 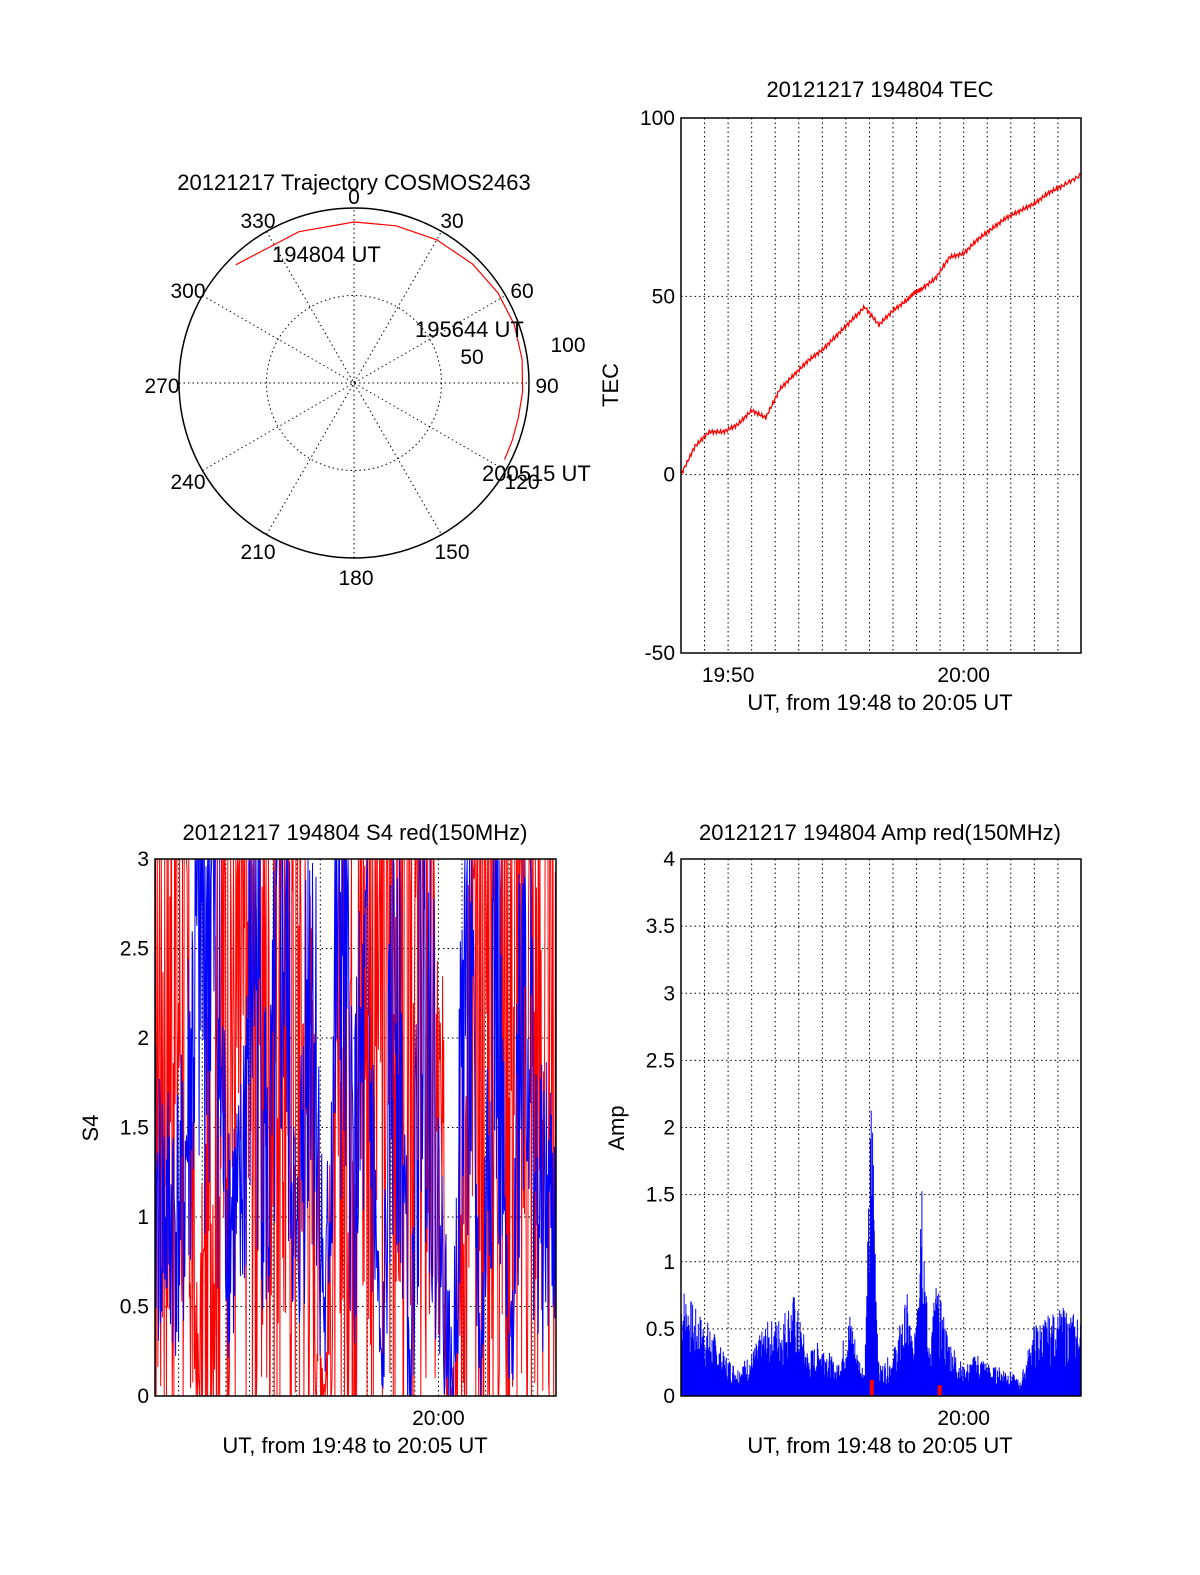 I want to click on tec-plot-frame, so click(x=881, y=385).